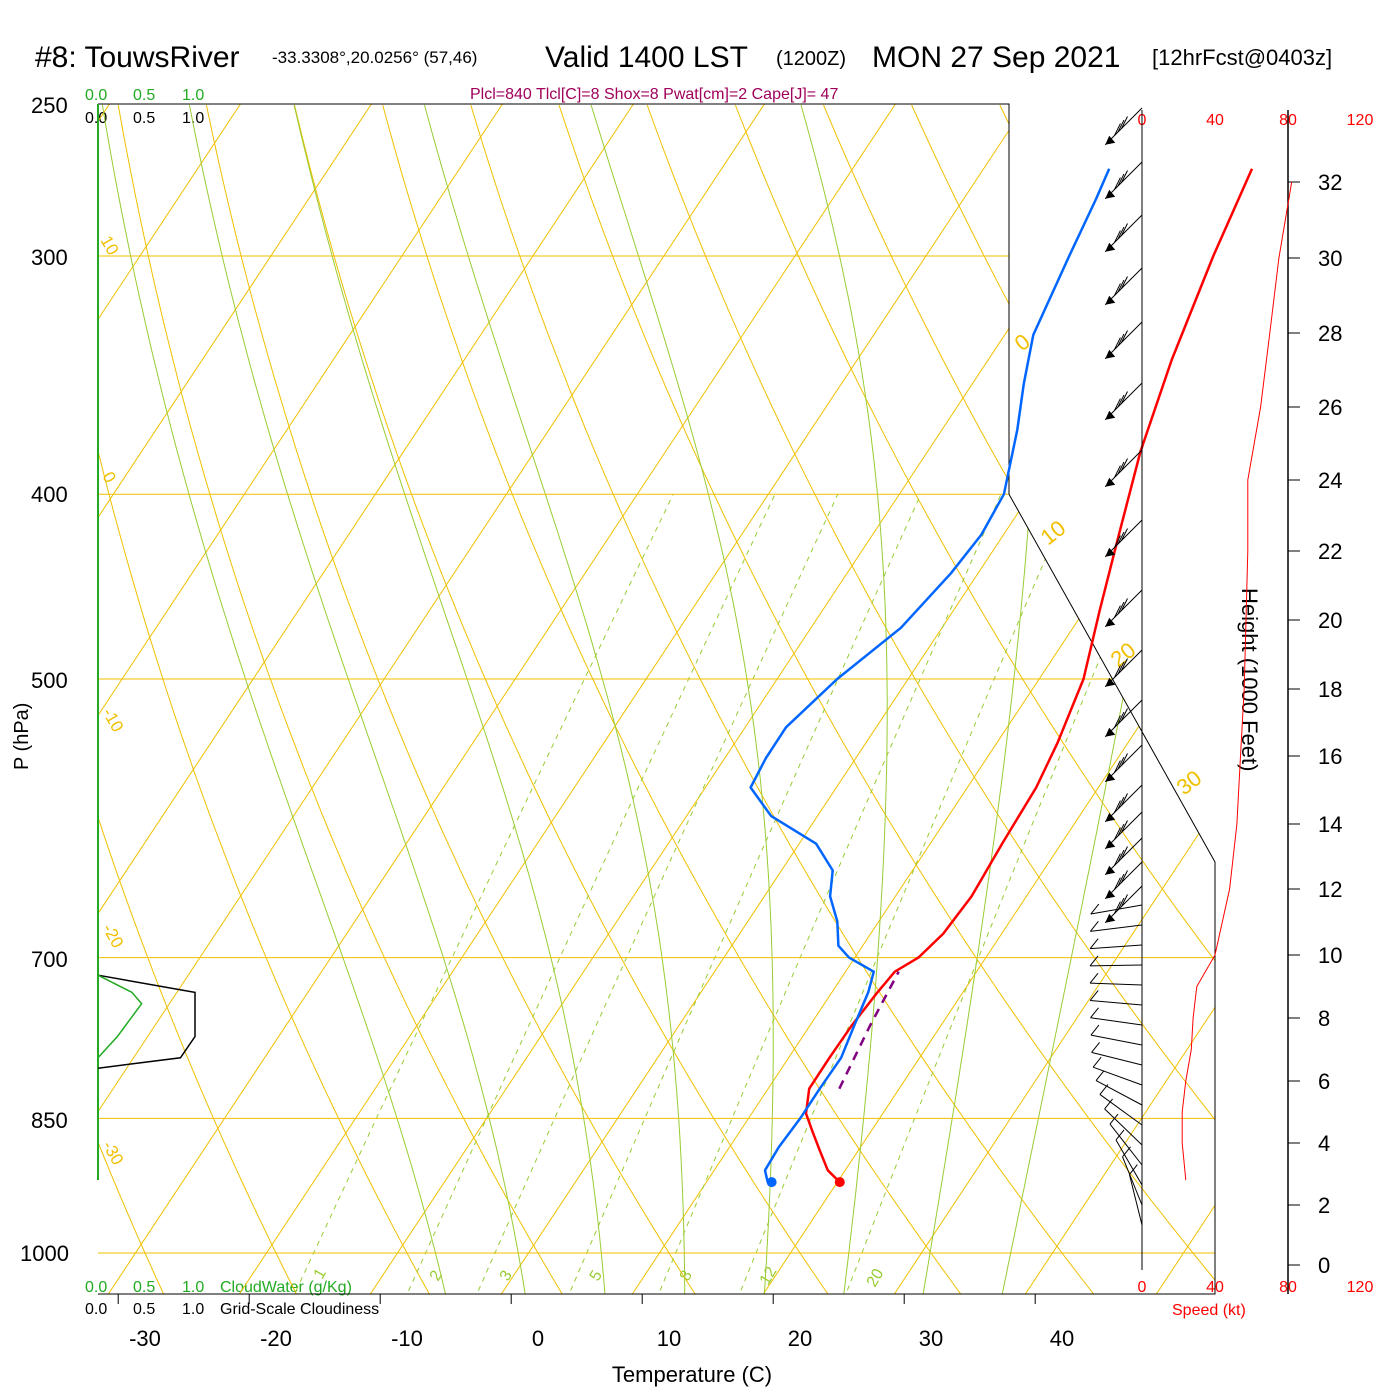 This screenshot has height=1400, width=1400. What do you see at coordinates (1330, 620) in the screenshot?
I see `height-tick-20: 20` at bounding box center [1330, 620].